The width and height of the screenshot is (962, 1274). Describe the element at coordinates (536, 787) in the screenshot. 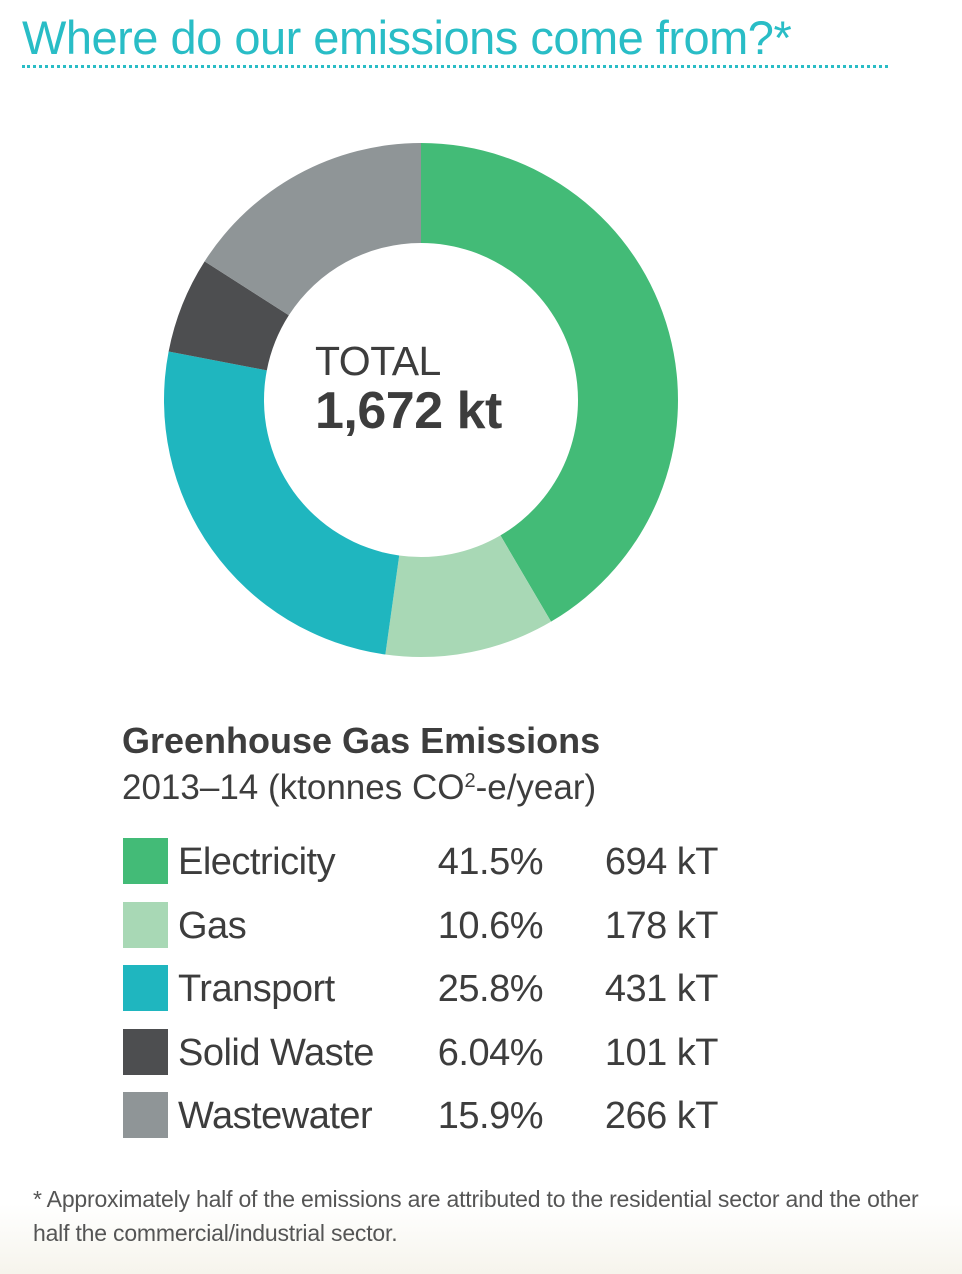

I see `legend-subtitle-suffix: -e/year)` at that location.